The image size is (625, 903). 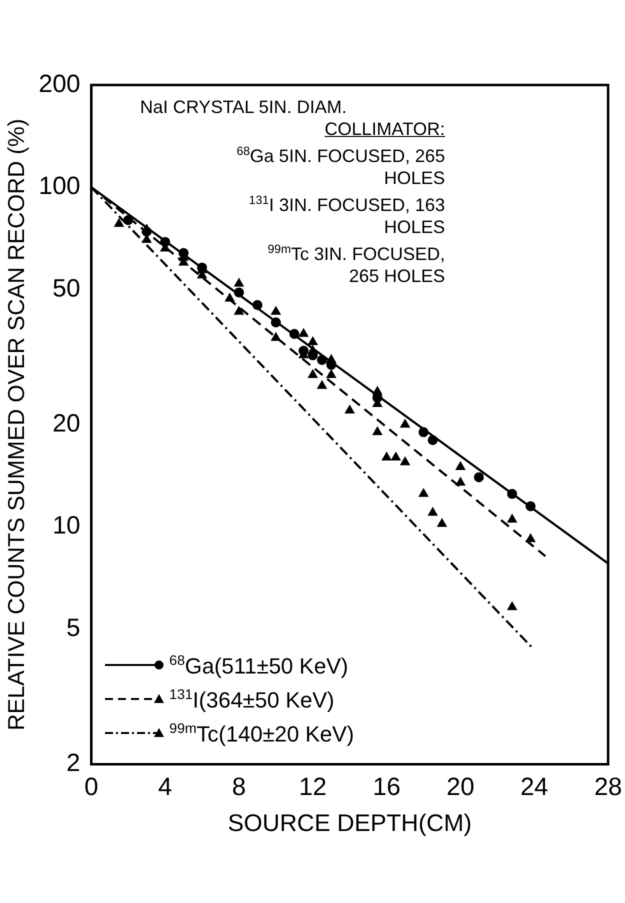 I want to click on x-axis-title: SOURCE DEPTH(CM), so click(x=350, y=824).